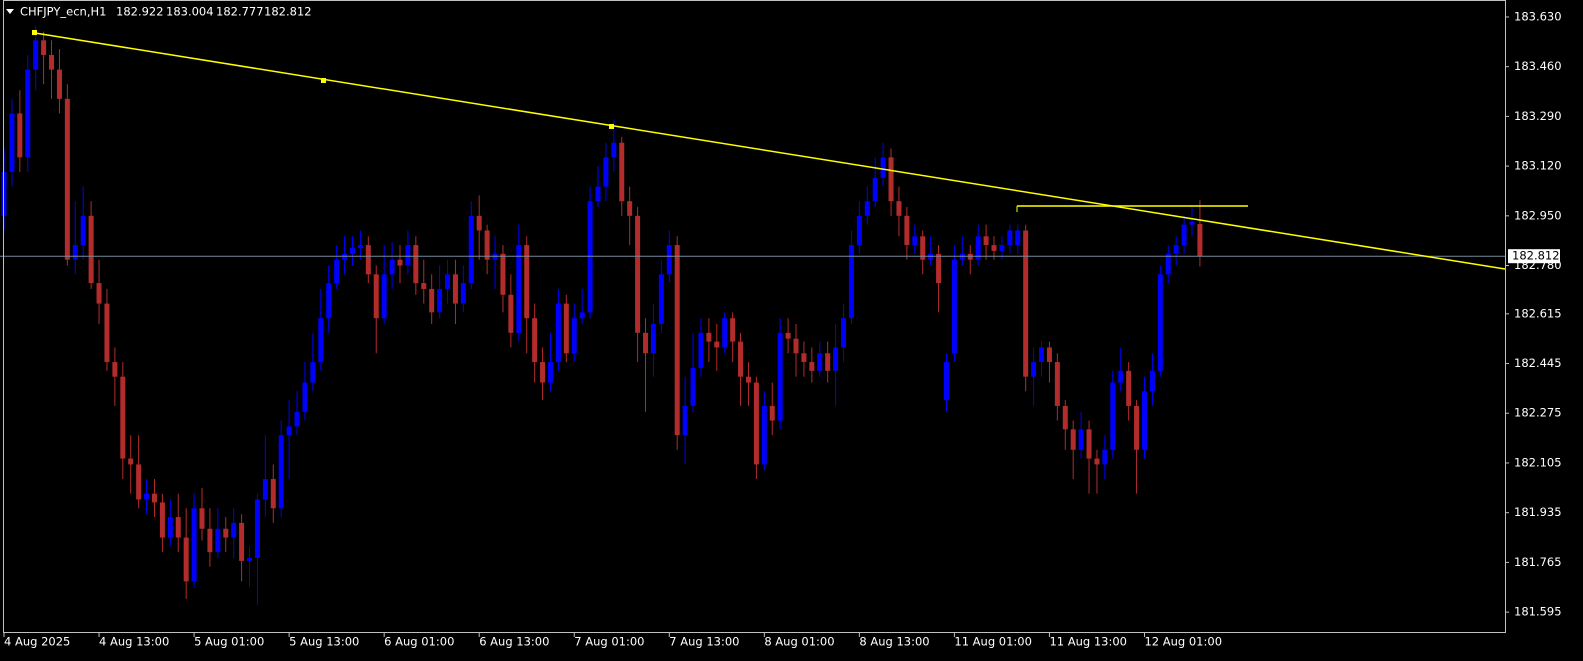 The height and width of the screenshot is (661, 1583). Describe the element at coordinates (10, 11) in the screenshot. I see `menu-triangle` at that location.